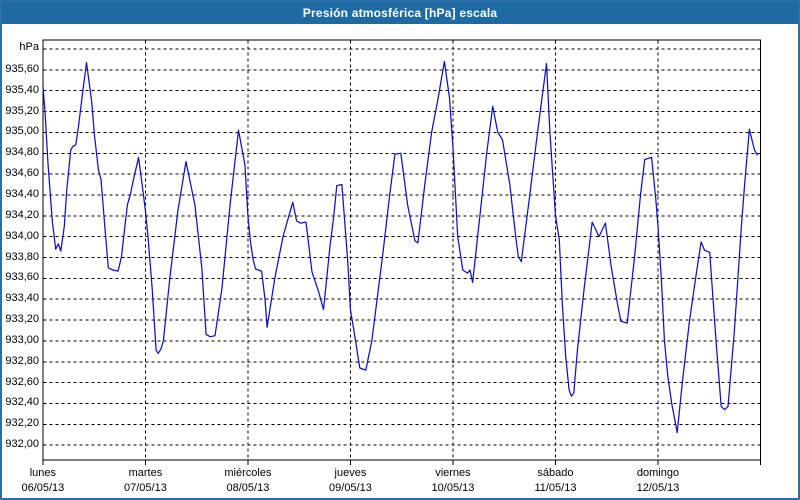 This screenshot has height=500, width=800. I want to click on chart-title: Presión atmosférica [hPa] escala, so click(400, 13).